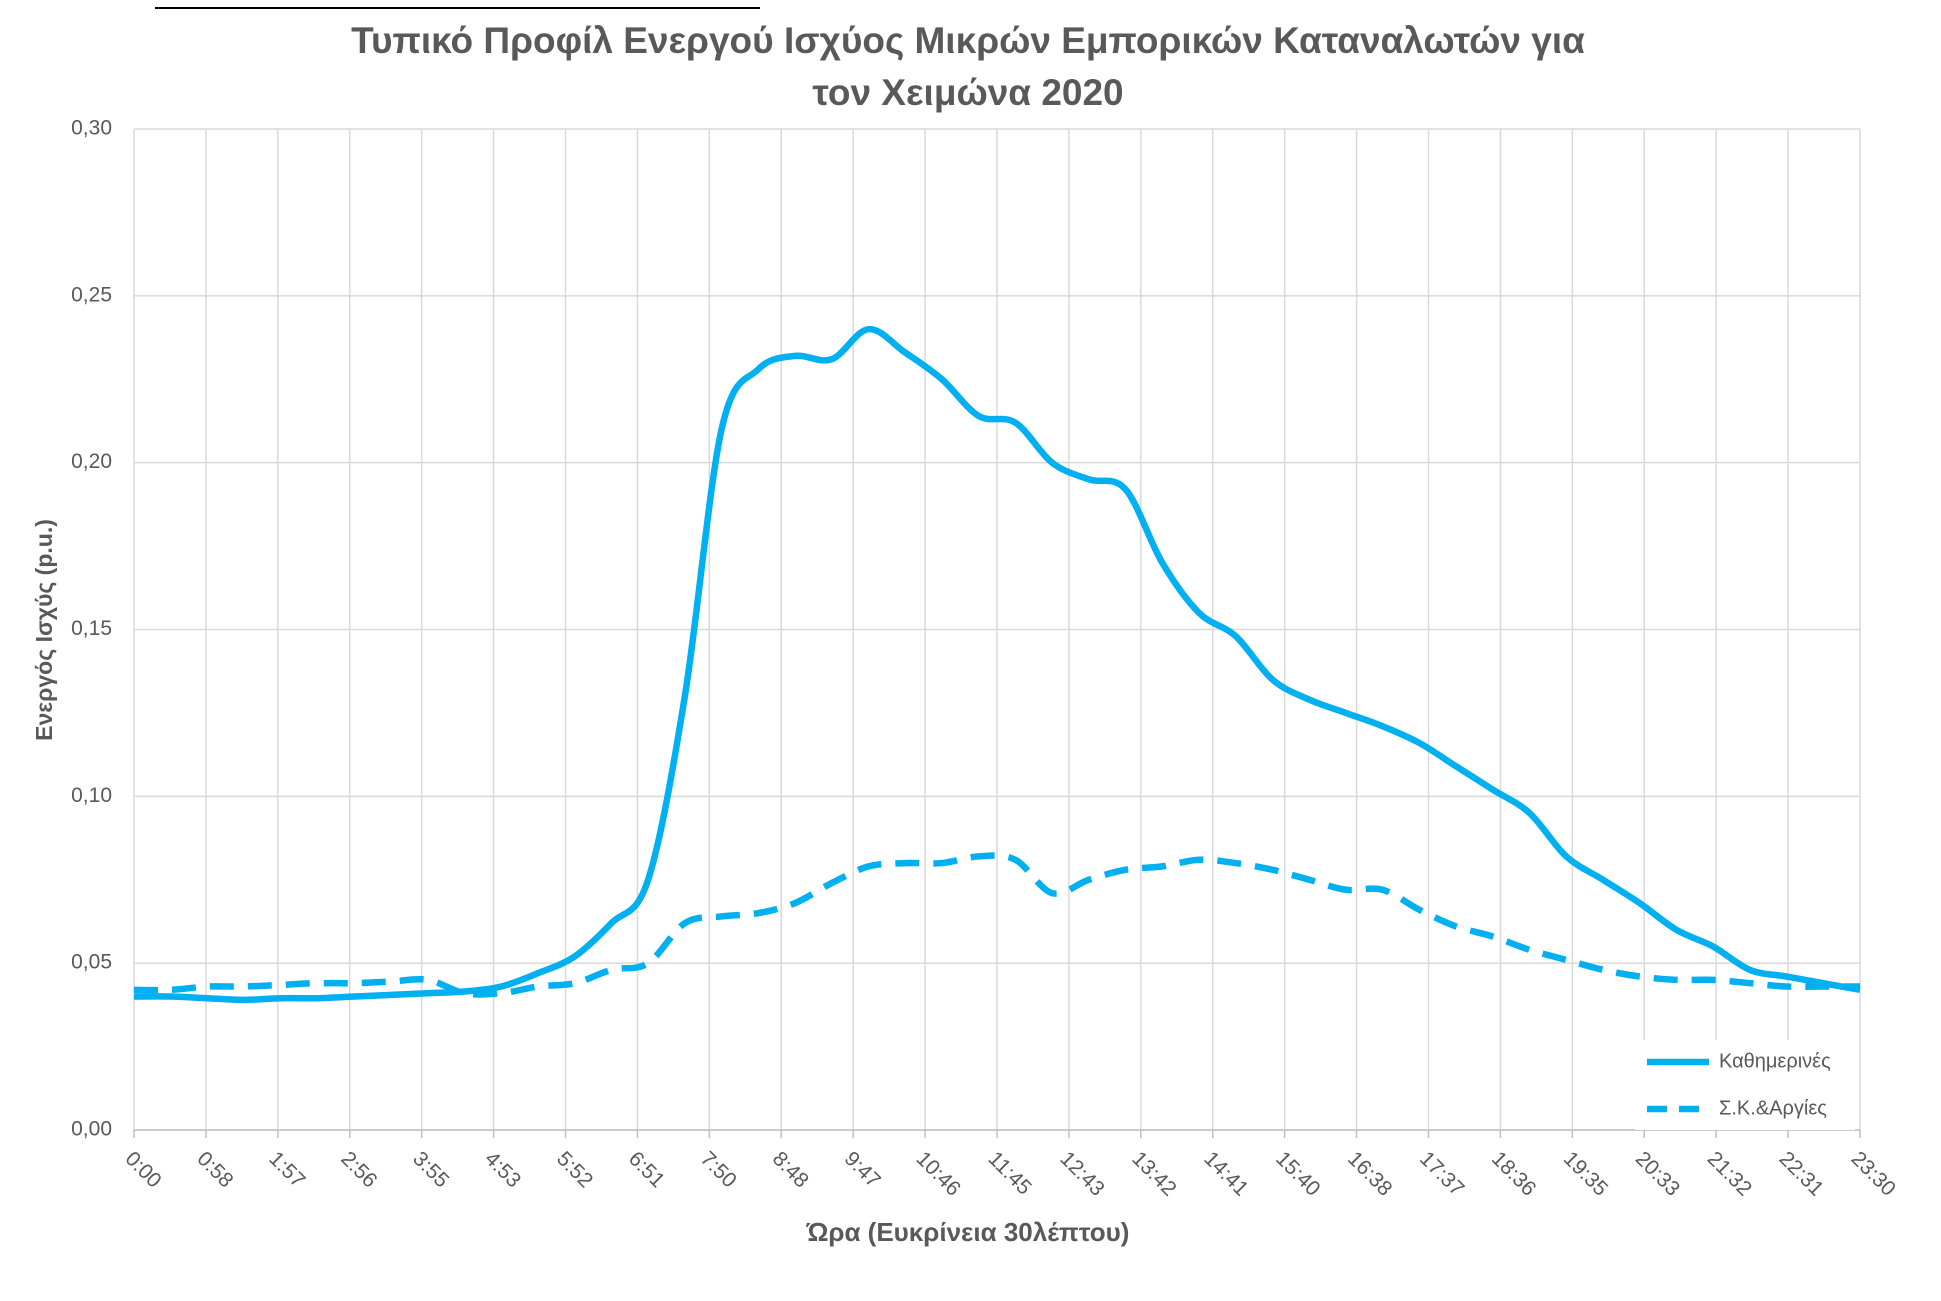 The height and width of the screenshot is (1301, 1941). I want to click on y-tick-label: 0,15, so click(91, 628).